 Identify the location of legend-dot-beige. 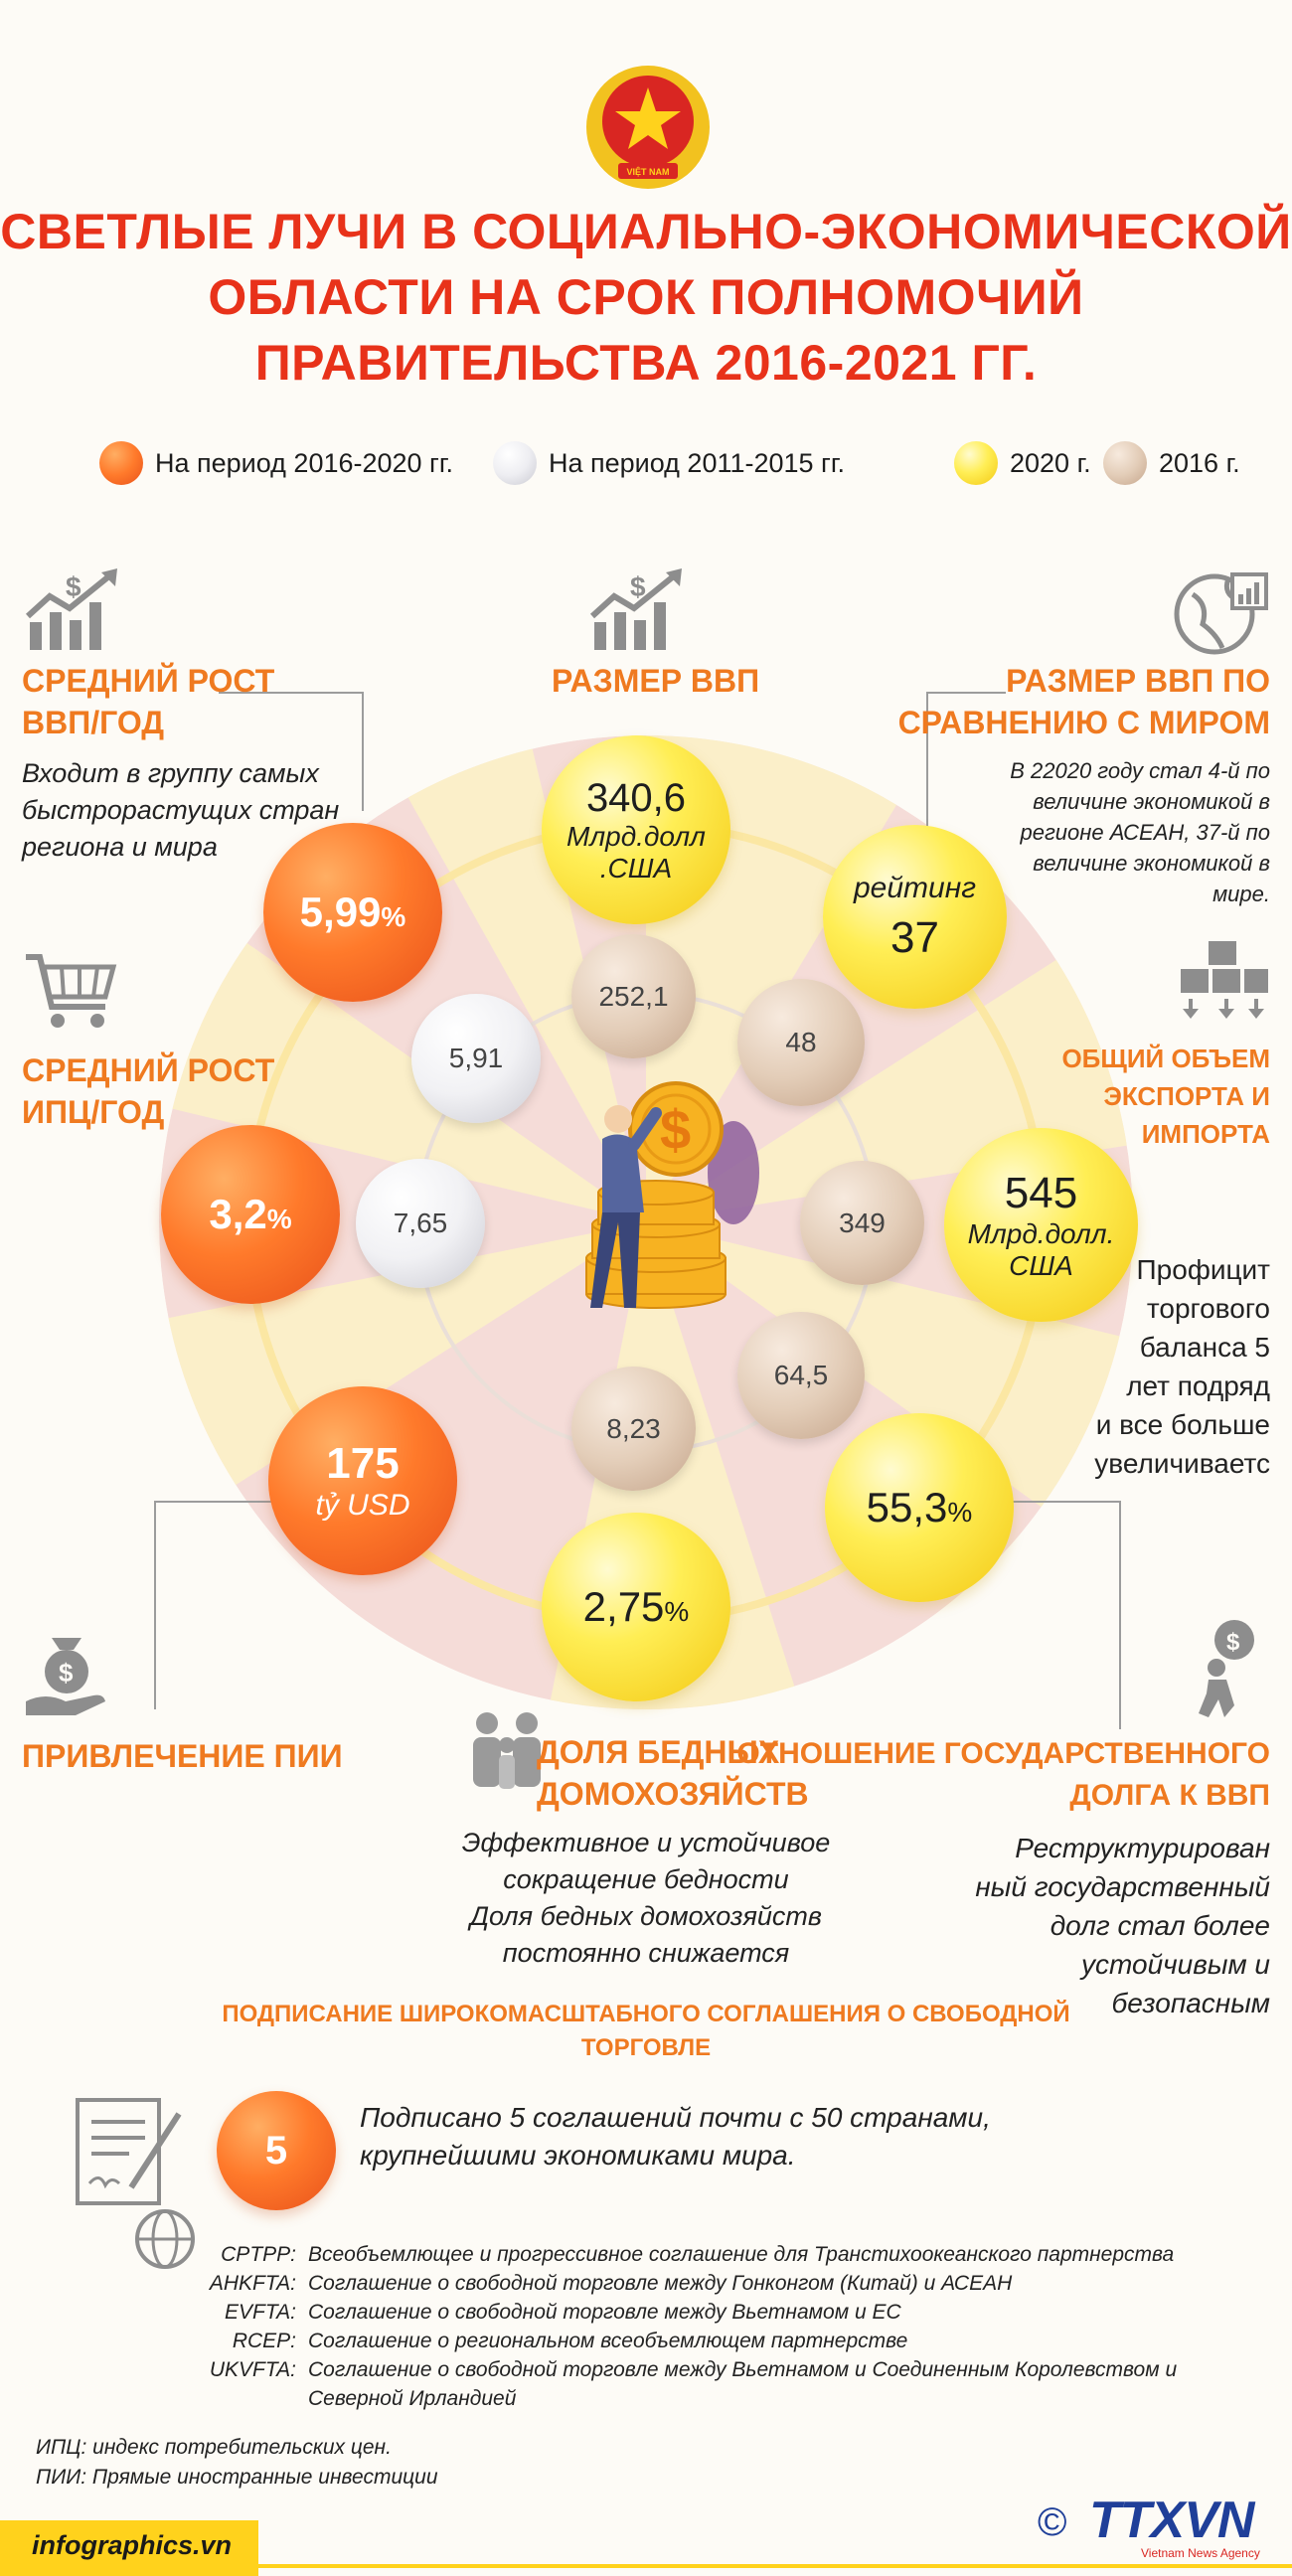
(1125, 463).